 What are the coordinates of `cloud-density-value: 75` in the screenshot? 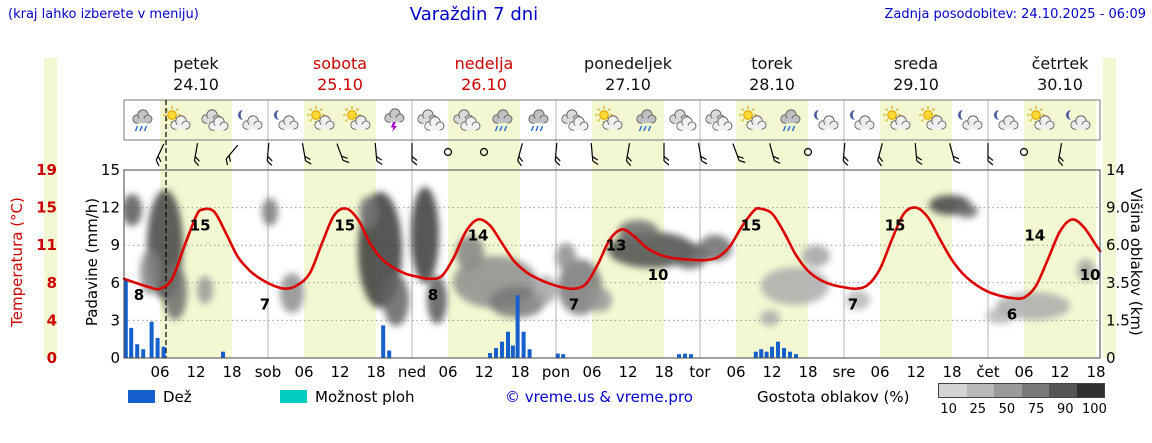 It's located at (1036, 409).